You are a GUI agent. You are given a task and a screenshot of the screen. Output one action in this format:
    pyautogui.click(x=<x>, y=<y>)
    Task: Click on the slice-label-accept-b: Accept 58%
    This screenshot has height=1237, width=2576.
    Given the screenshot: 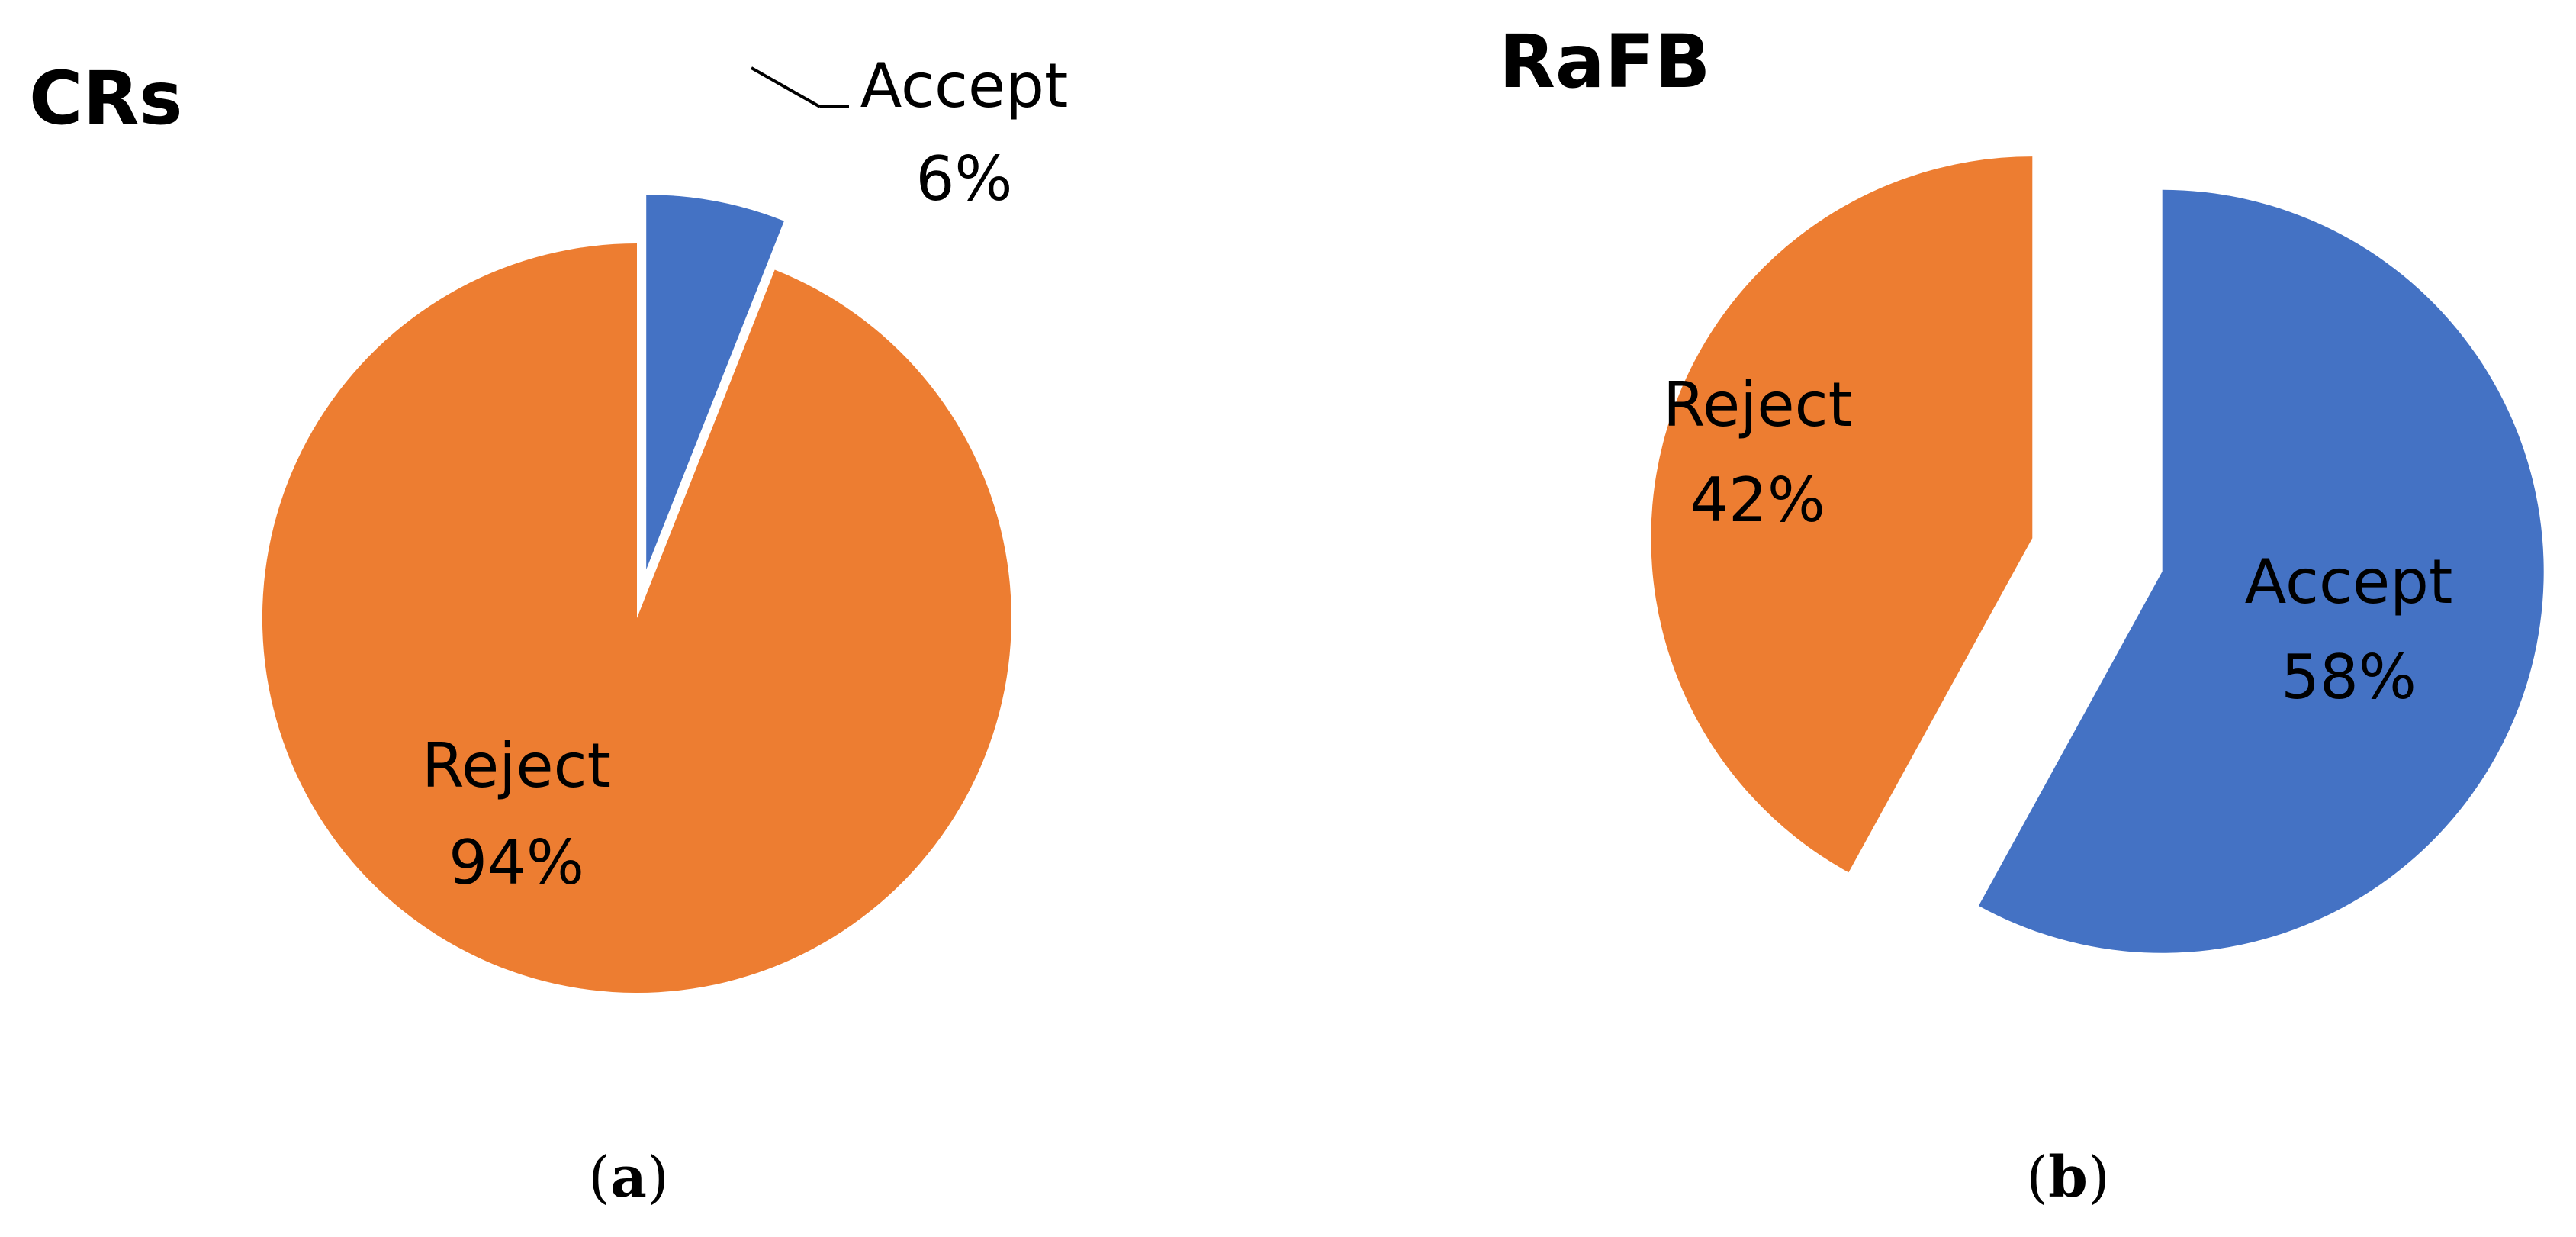 What is the action you would take?
    pyautogui.click(x=2349, y=629)
    